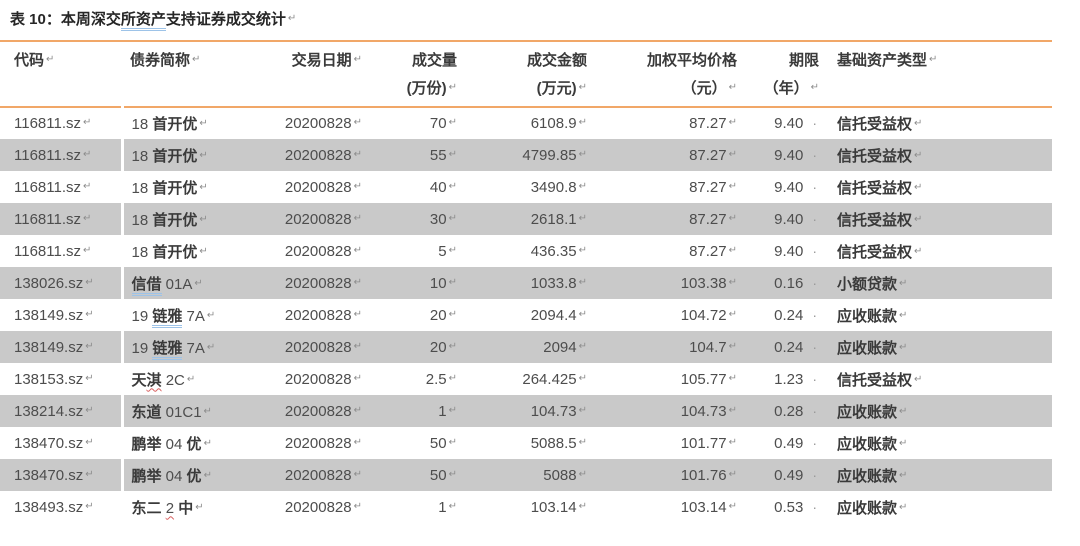  Describe the element at coordinates (29, 60) in the screenshot. I see `cjk-text: 代码` at that location.